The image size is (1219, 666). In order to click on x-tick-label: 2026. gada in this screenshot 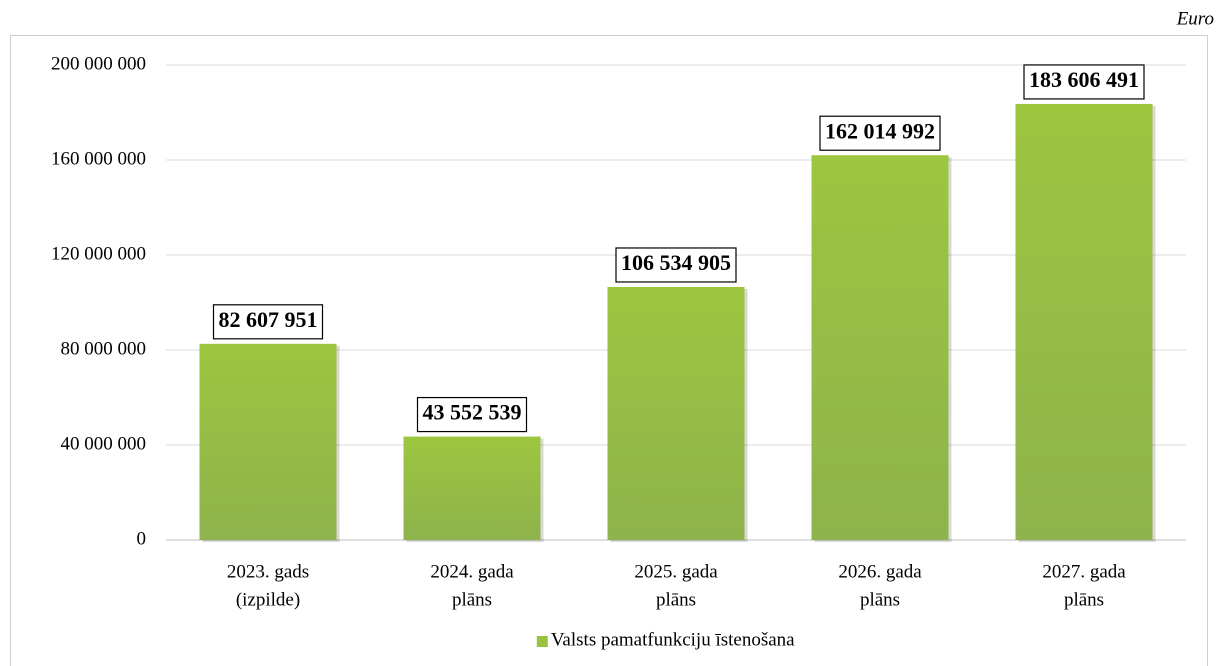, I will do `click(880, 571)`.